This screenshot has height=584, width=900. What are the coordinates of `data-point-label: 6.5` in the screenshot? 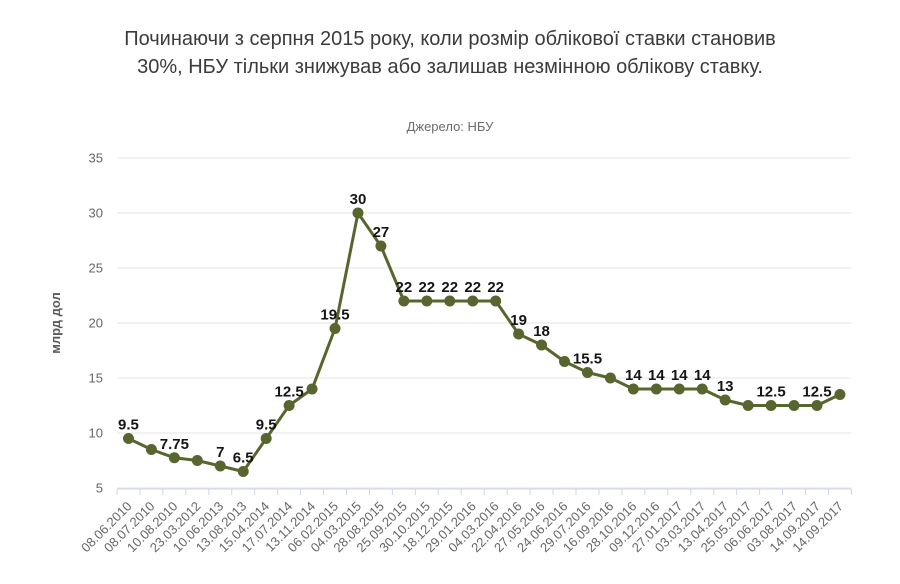 It's located at (243, 458).